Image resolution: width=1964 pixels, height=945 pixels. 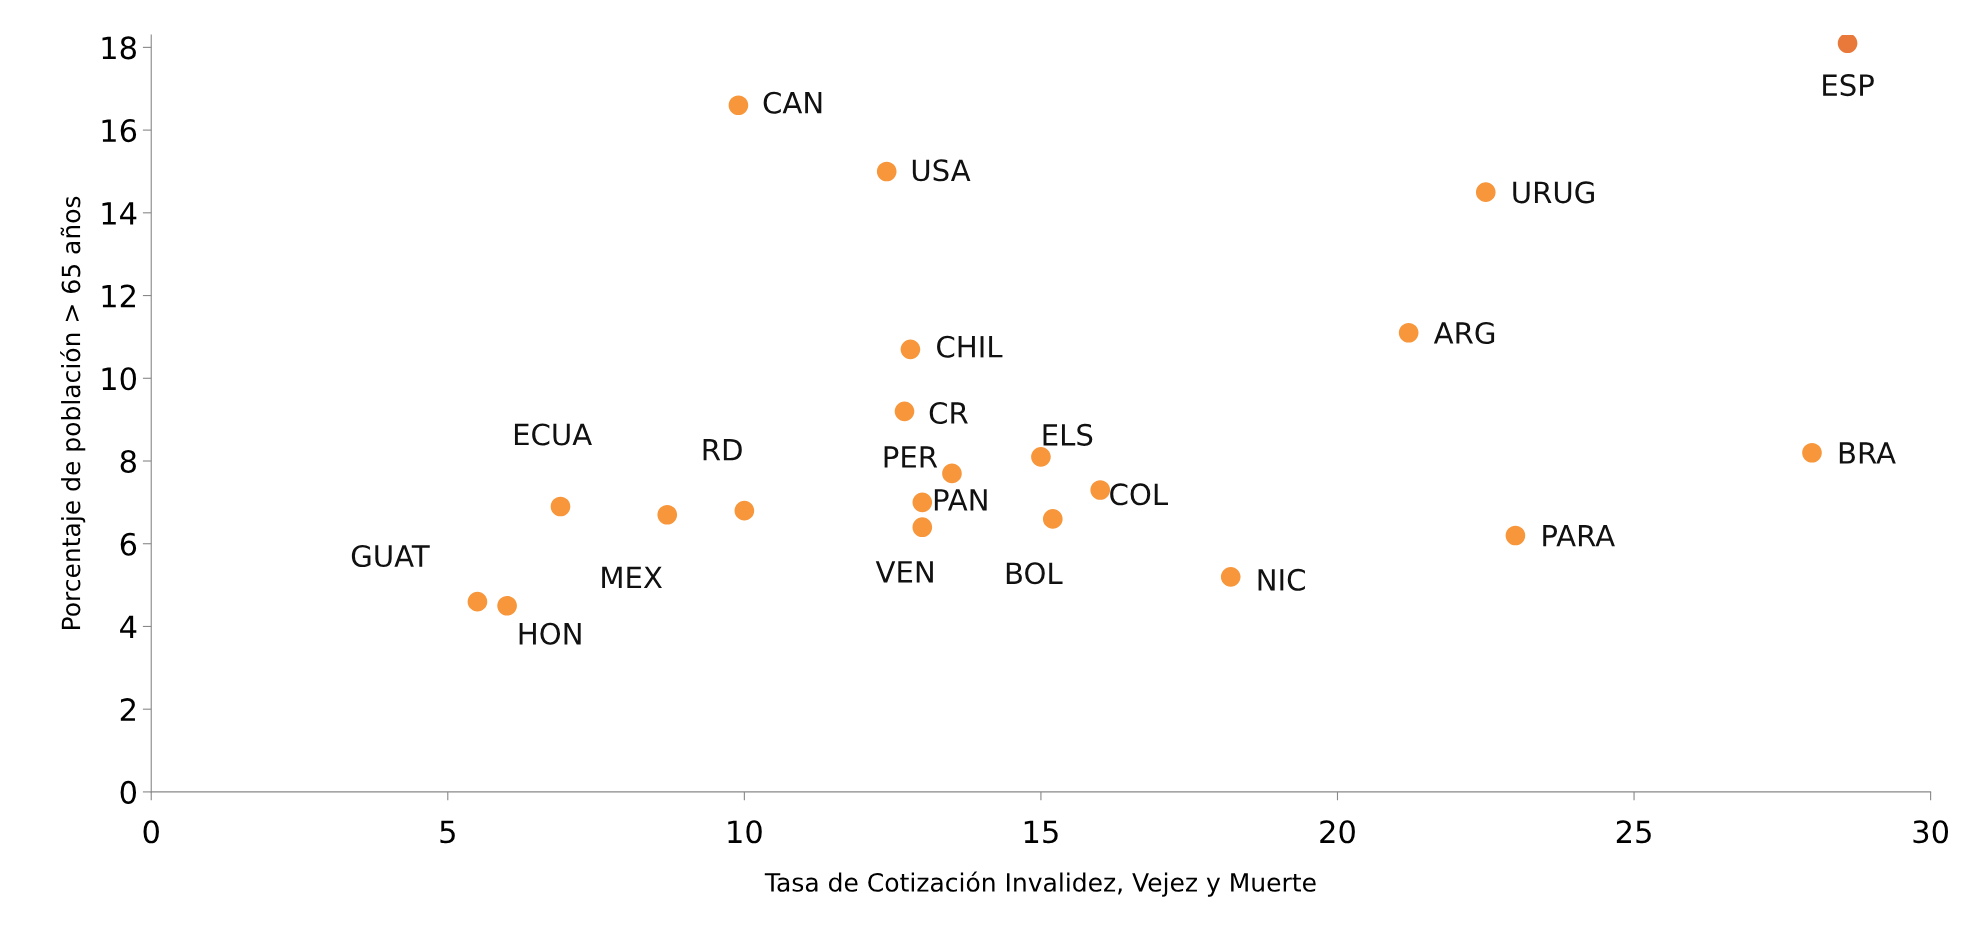 I want to click on y-tick-label: 14, so click(x=119, y=213).